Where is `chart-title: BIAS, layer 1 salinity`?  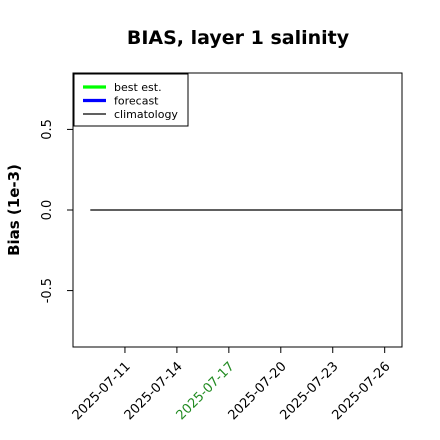 chart-title: BIAS, layer 1 salinity is located at coordinates (238, 38).